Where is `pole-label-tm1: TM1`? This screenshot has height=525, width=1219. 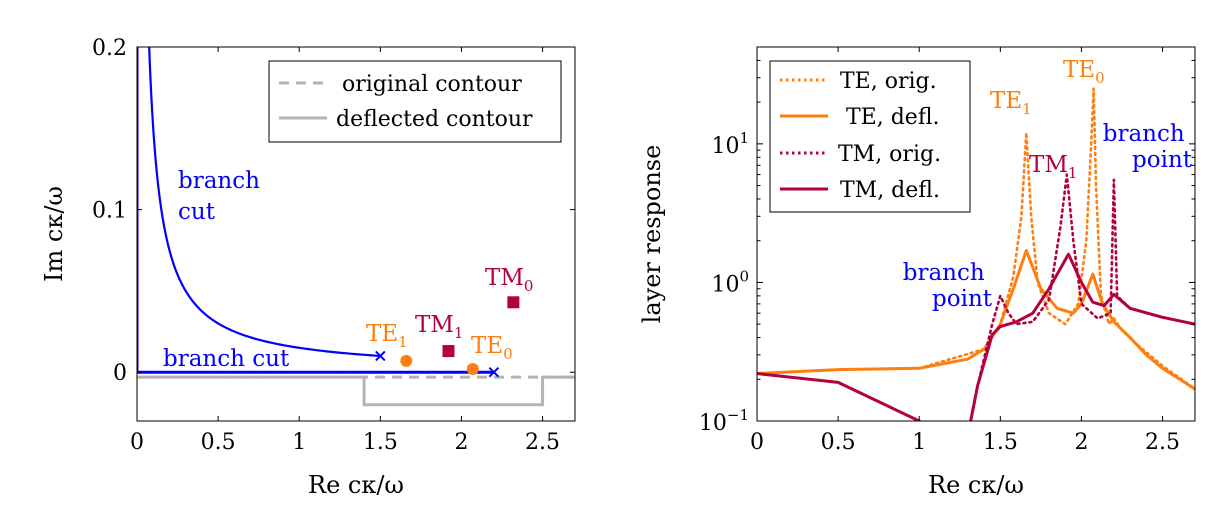 pole-label-tm1: TM1 is located at coordinates (439, 327).